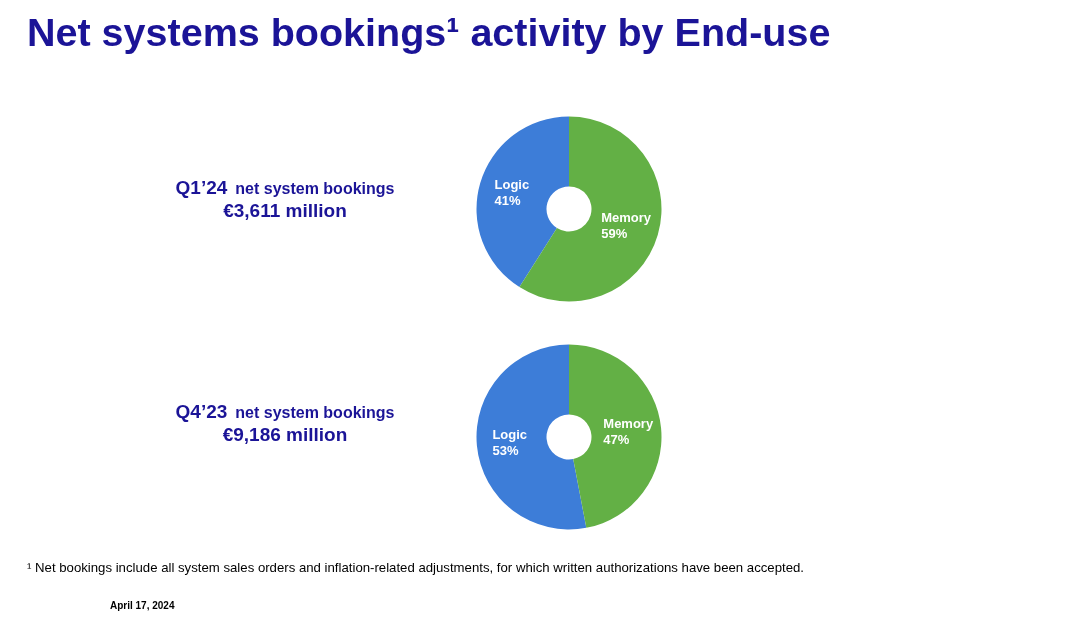 This screenshot has width=1080, height=623. I want to click on data-label: 53%, so click(505, 451).